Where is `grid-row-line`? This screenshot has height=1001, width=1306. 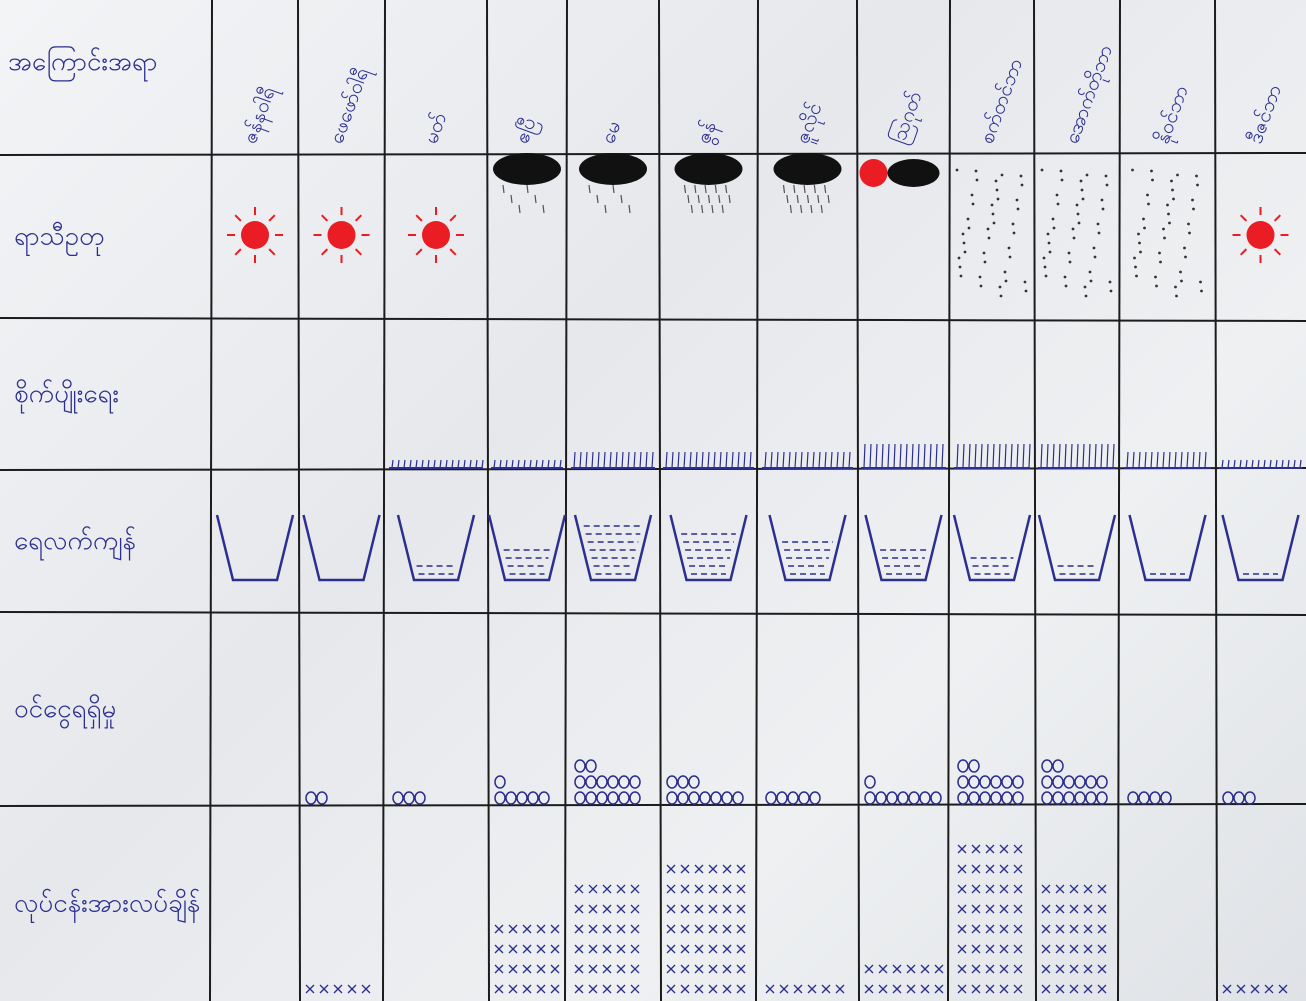
grid-row-line is located at coordinates (653, 319).